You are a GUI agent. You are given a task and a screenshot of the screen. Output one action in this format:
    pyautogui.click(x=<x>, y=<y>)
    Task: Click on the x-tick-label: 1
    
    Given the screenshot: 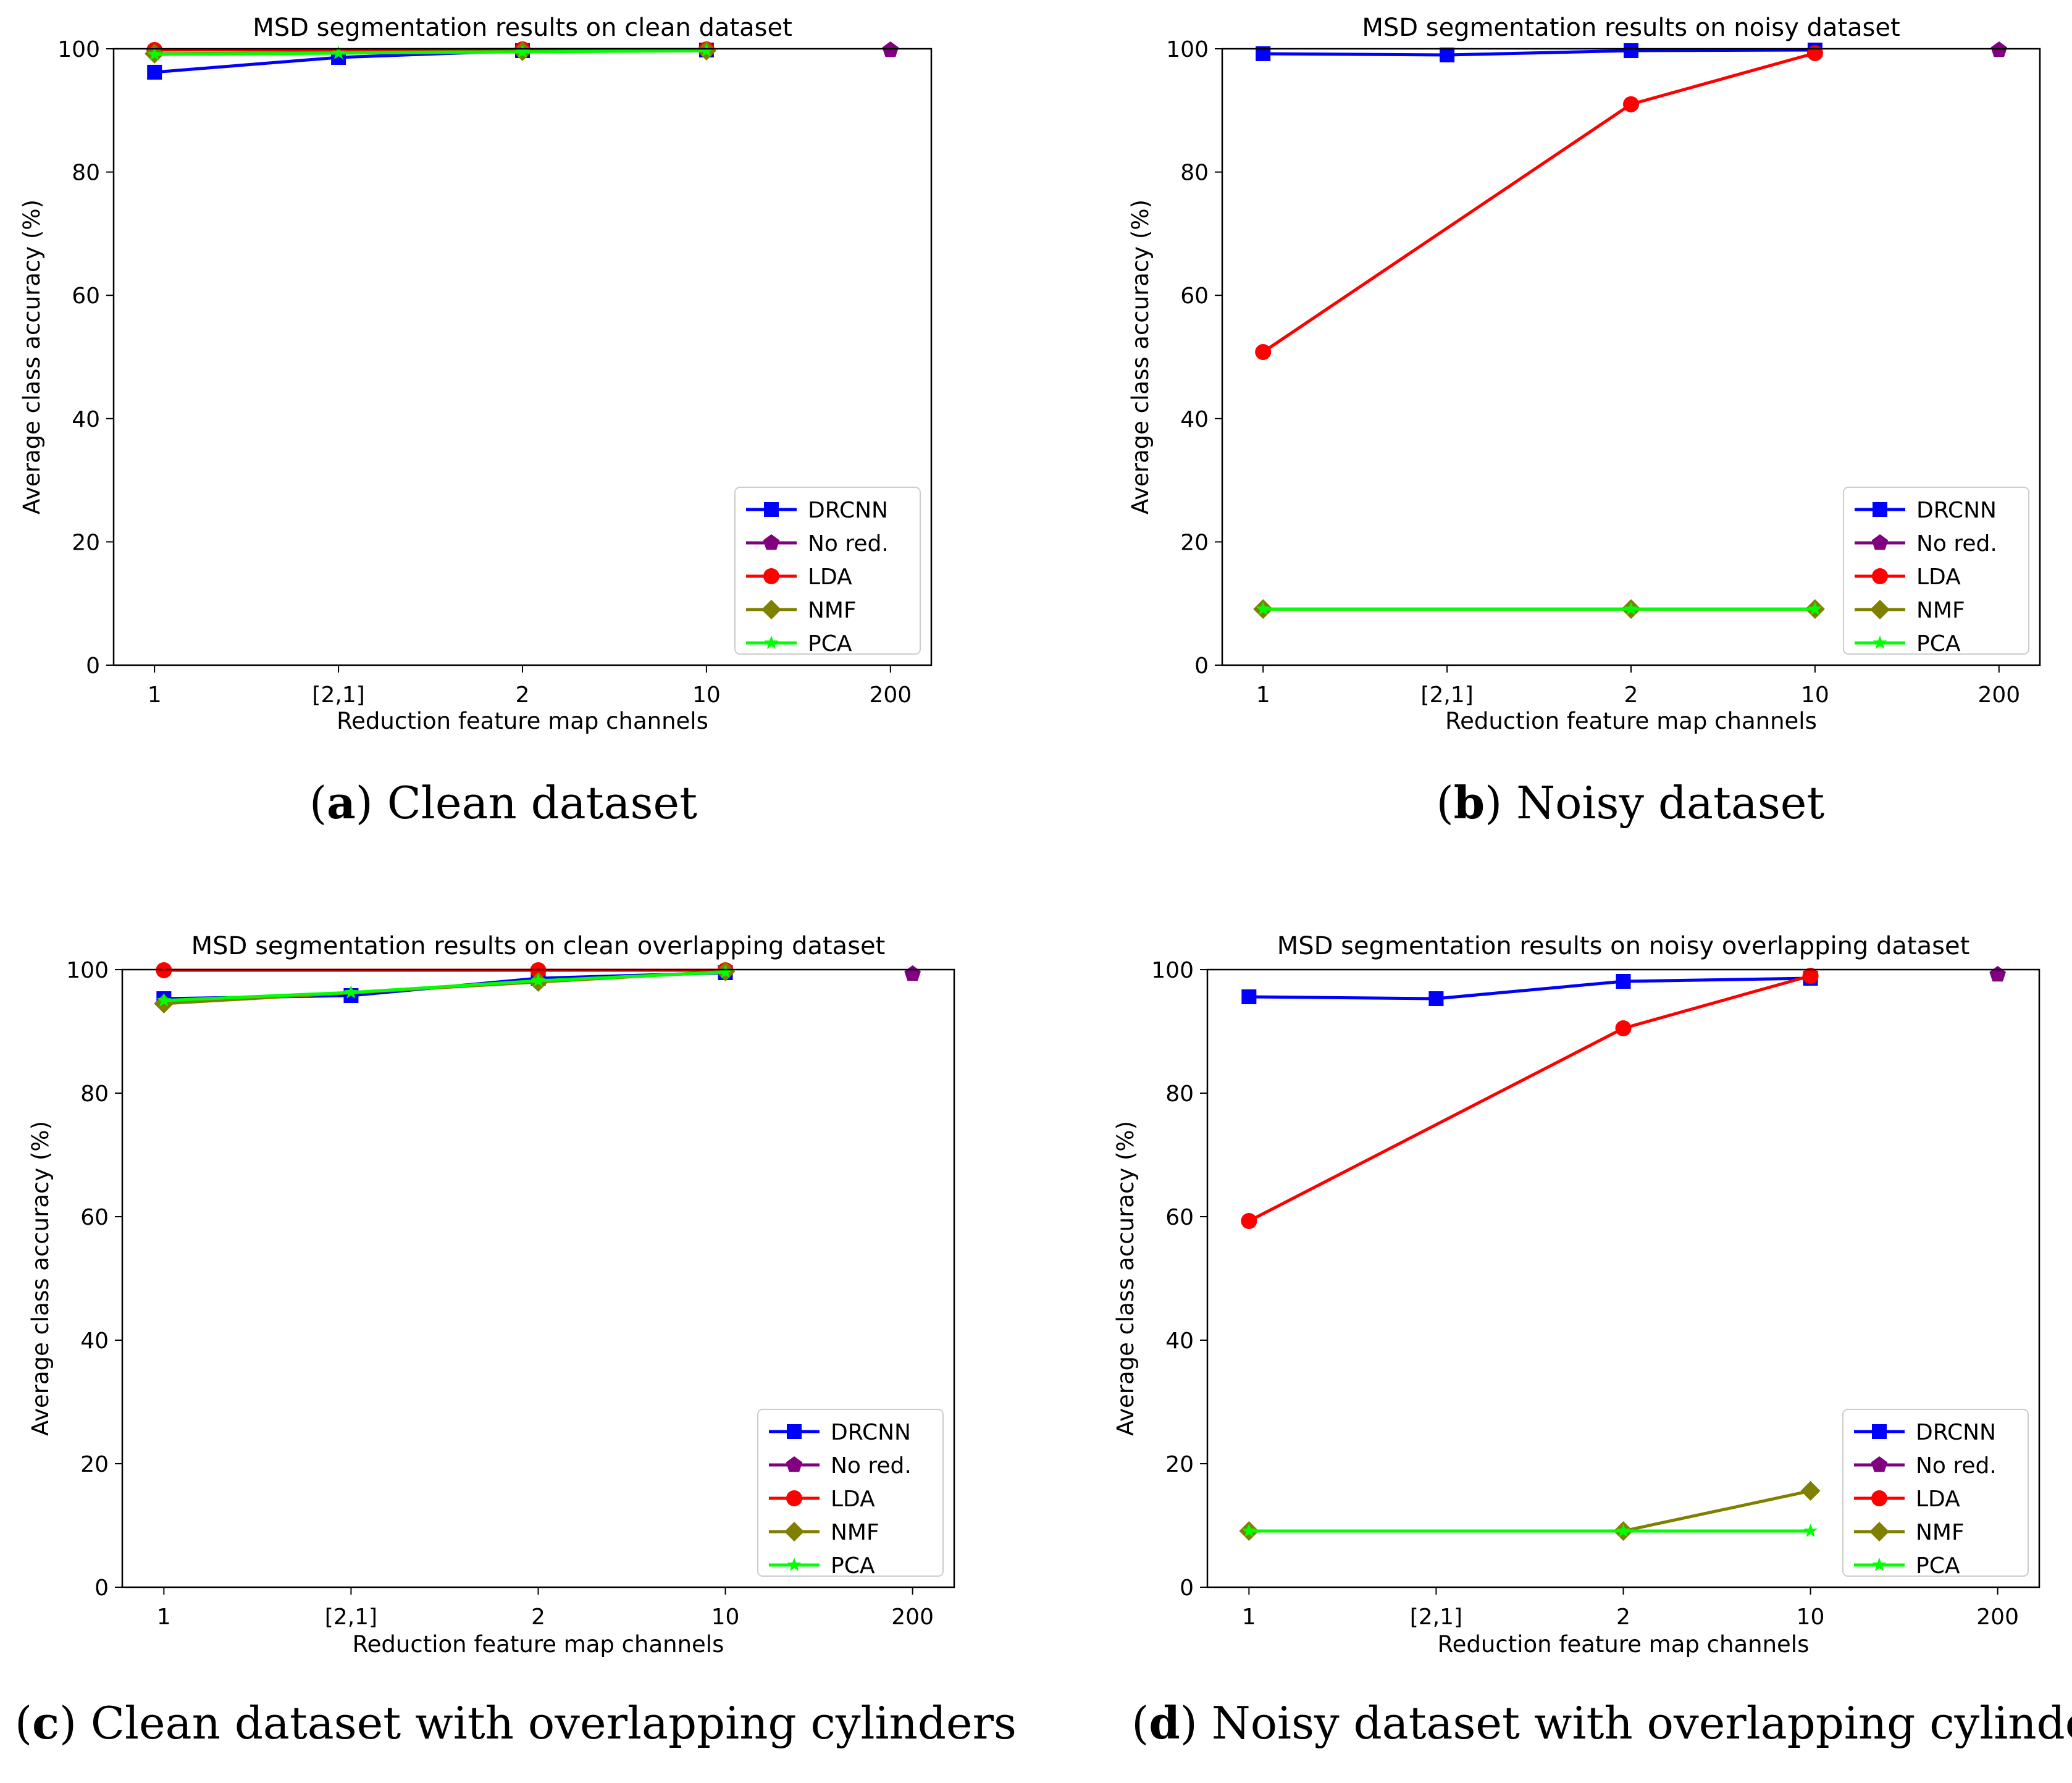 What is the action you would take?
    pyautogui.click(x=164, y=1617)
    